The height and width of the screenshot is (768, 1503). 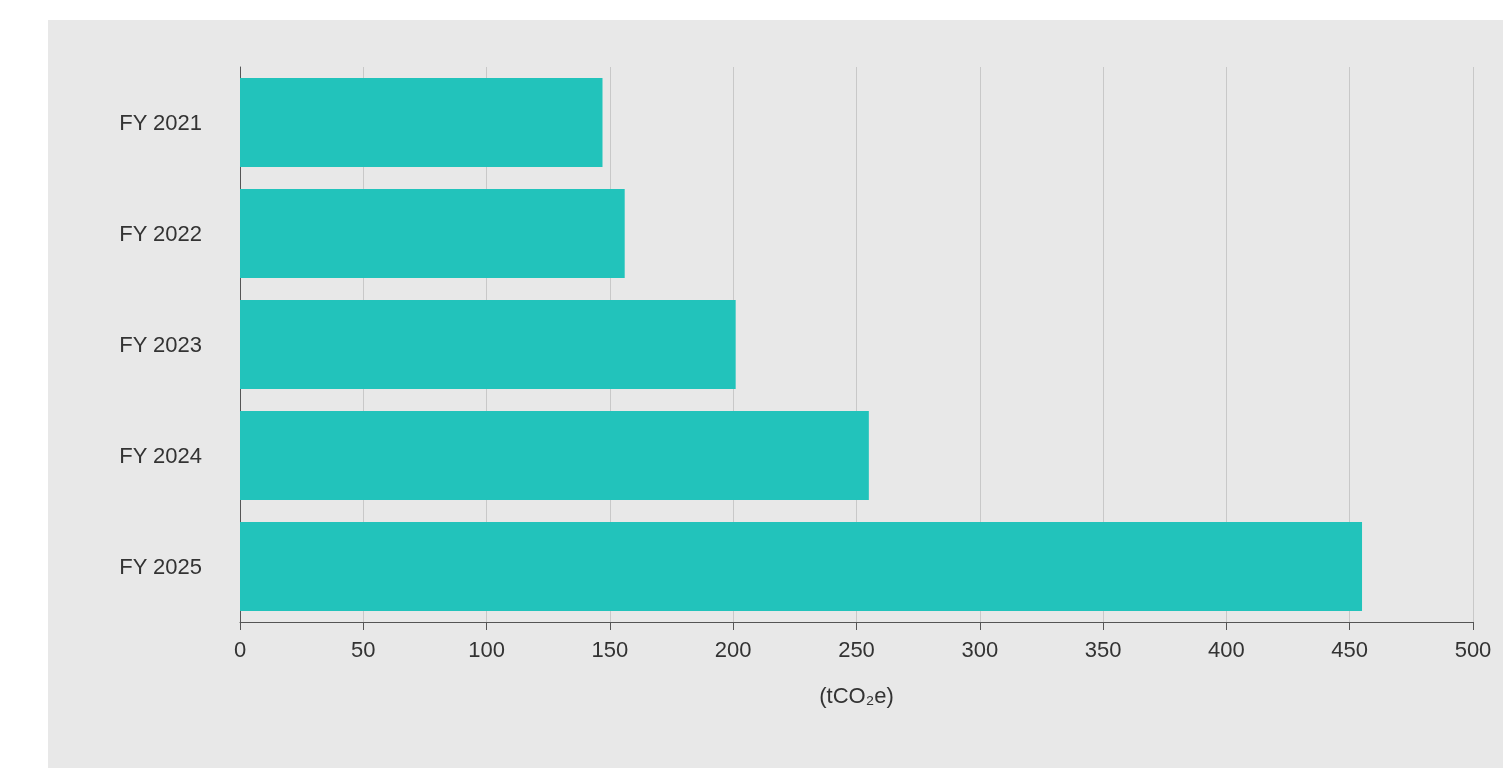 I want to click on y-tick-label: FY 2021, so click(x=160, y=122).